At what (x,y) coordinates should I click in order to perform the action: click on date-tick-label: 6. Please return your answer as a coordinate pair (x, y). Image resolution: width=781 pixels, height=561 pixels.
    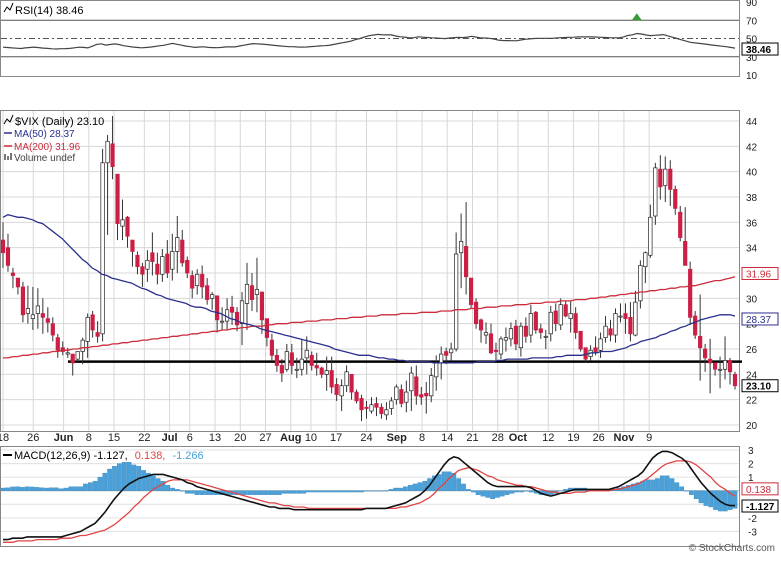
    Looking at the image, I should click on (190, 438).